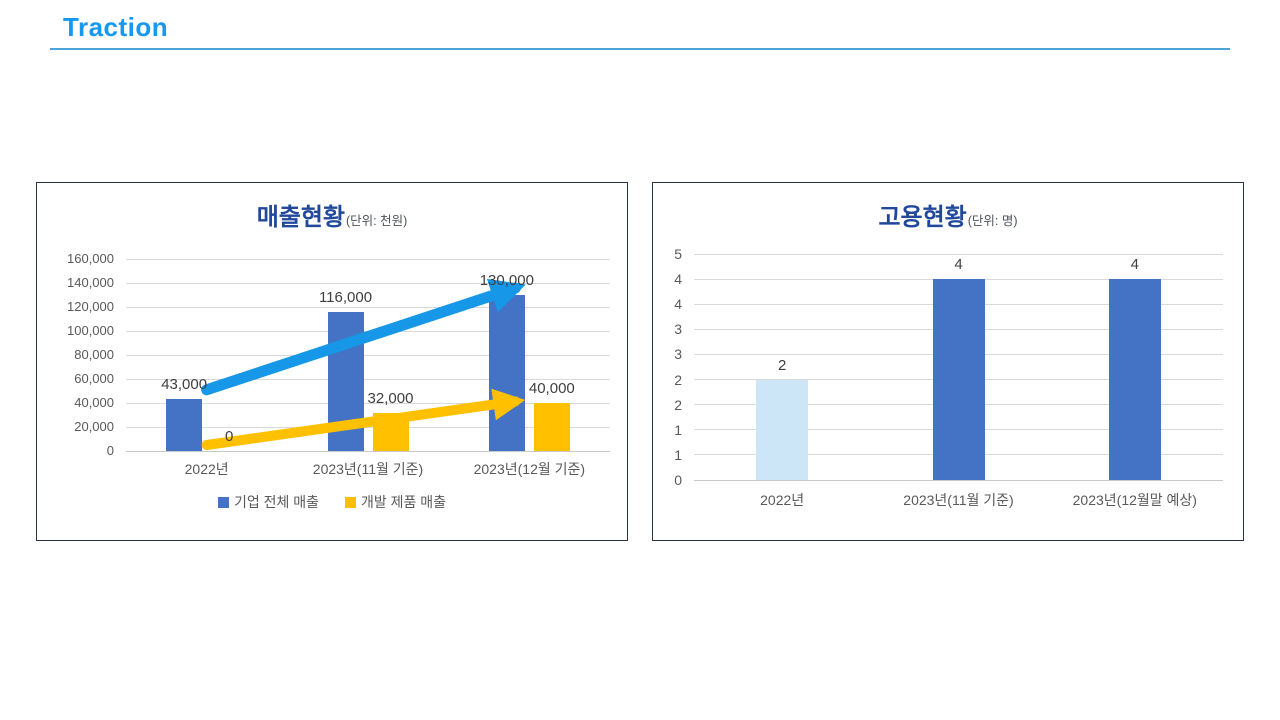 This screenshot has width=1280, height=720. What do you see at coordinates (529, 469) in the screenshot?
I see `x-axis-category-label: 2023년(12월 기준)` at bounding box center [529, 469].